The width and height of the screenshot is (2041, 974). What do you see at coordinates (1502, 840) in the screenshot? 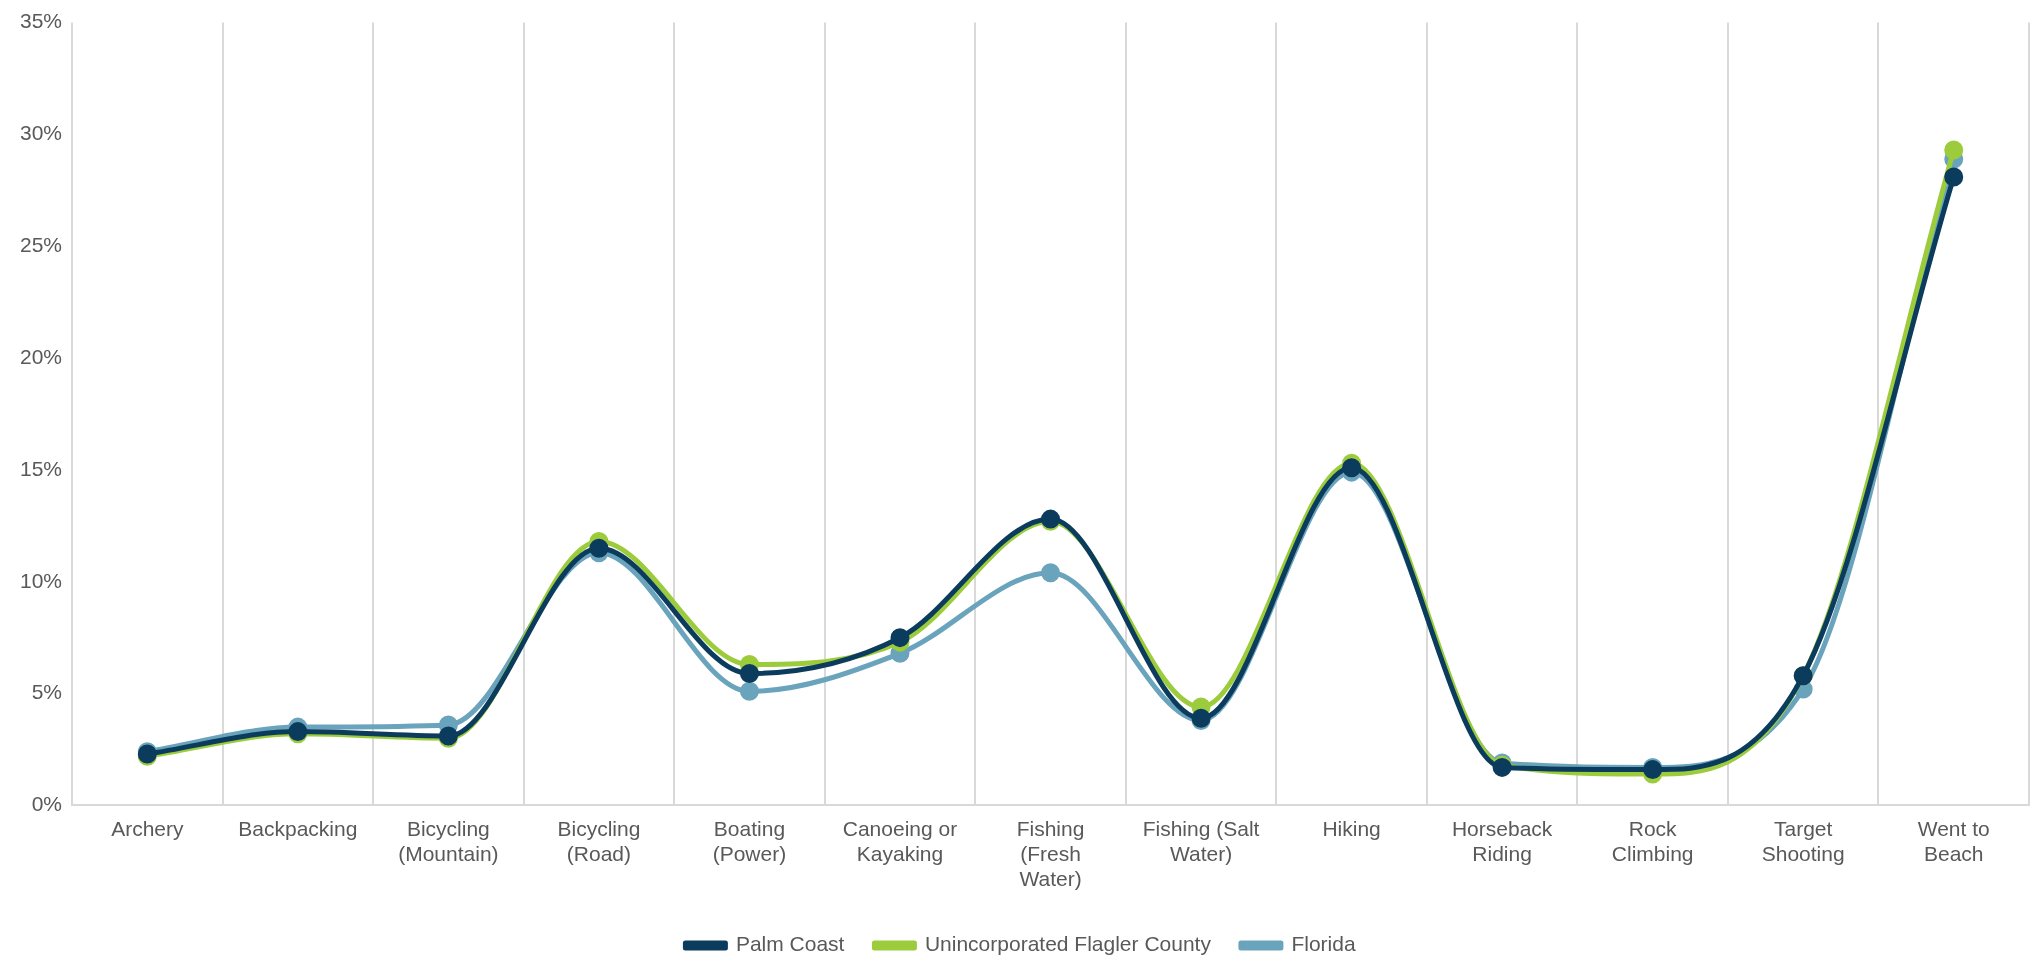
I see `x-tick-label: Horseback Riding` at bounding box center [1502, 840].